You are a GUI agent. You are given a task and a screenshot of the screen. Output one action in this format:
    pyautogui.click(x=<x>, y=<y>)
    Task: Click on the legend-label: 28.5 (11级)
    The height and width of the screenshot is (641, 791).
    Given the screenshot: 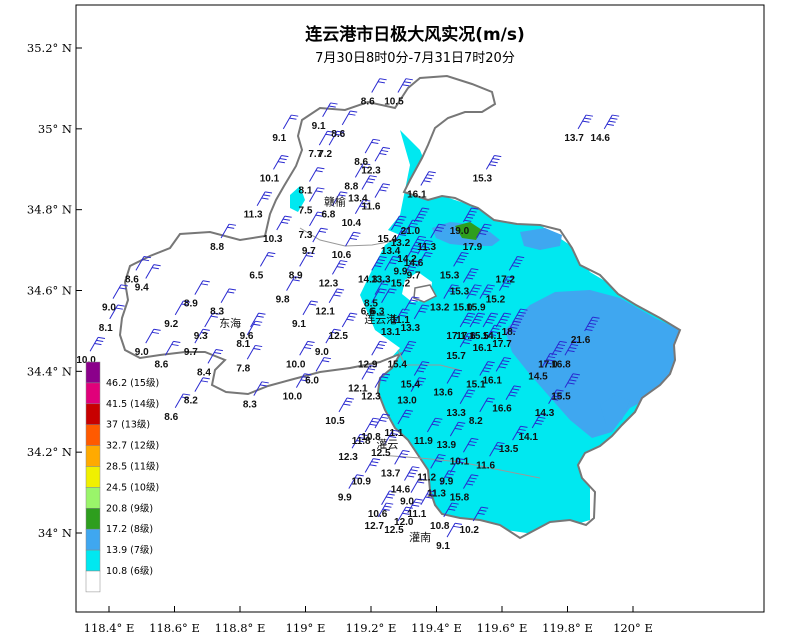 What is the action you would take?
    pyautogui.click(x=132, y=467)
    